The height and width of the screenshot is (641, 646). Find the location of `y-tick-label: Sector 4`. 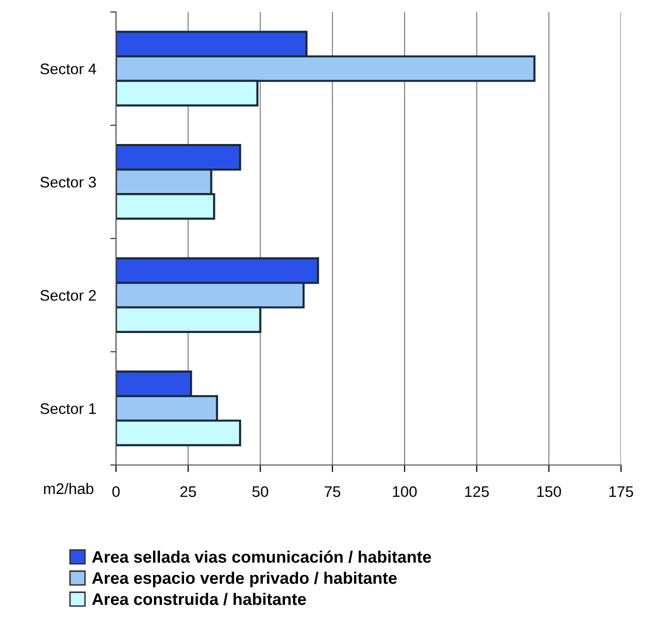

y-tick-label: Sector 4 is located at coordinates (68, 68).